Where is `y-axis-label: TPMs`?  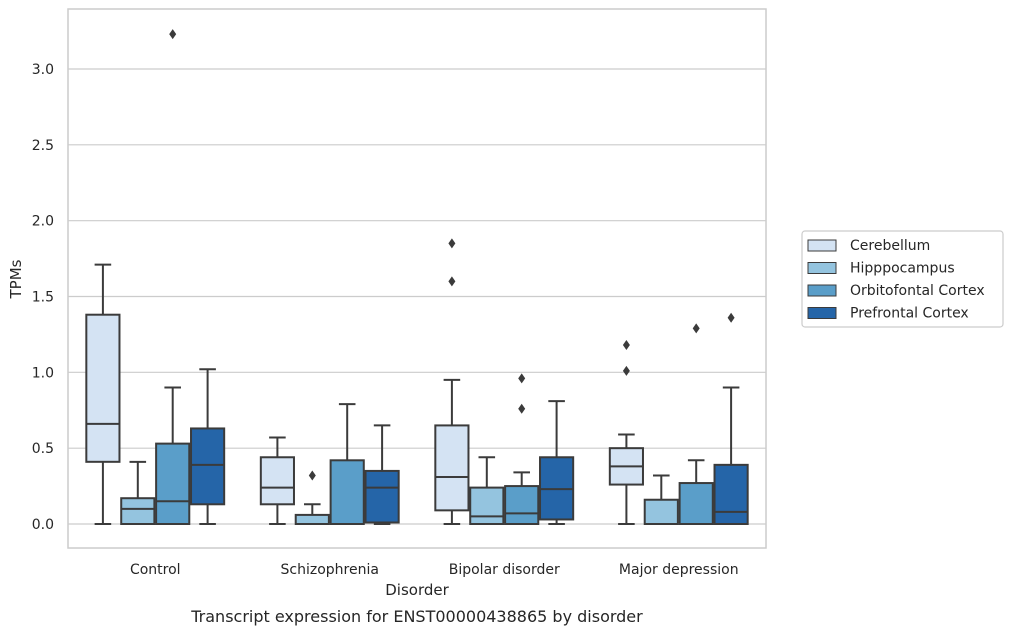 y-axis-label: TPMs is located at coordinates (16, 279).